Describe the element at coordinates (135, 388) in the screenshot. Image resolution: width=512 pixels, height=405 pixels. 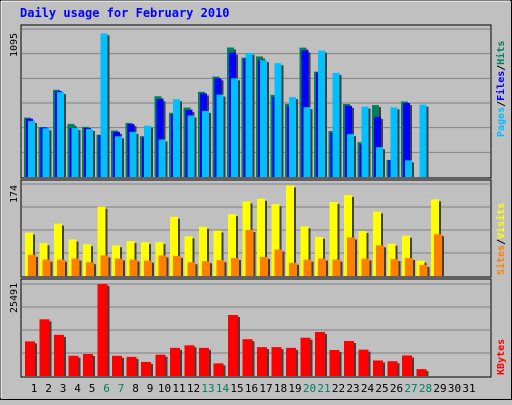
I see `day-label-8: 8` at that location.